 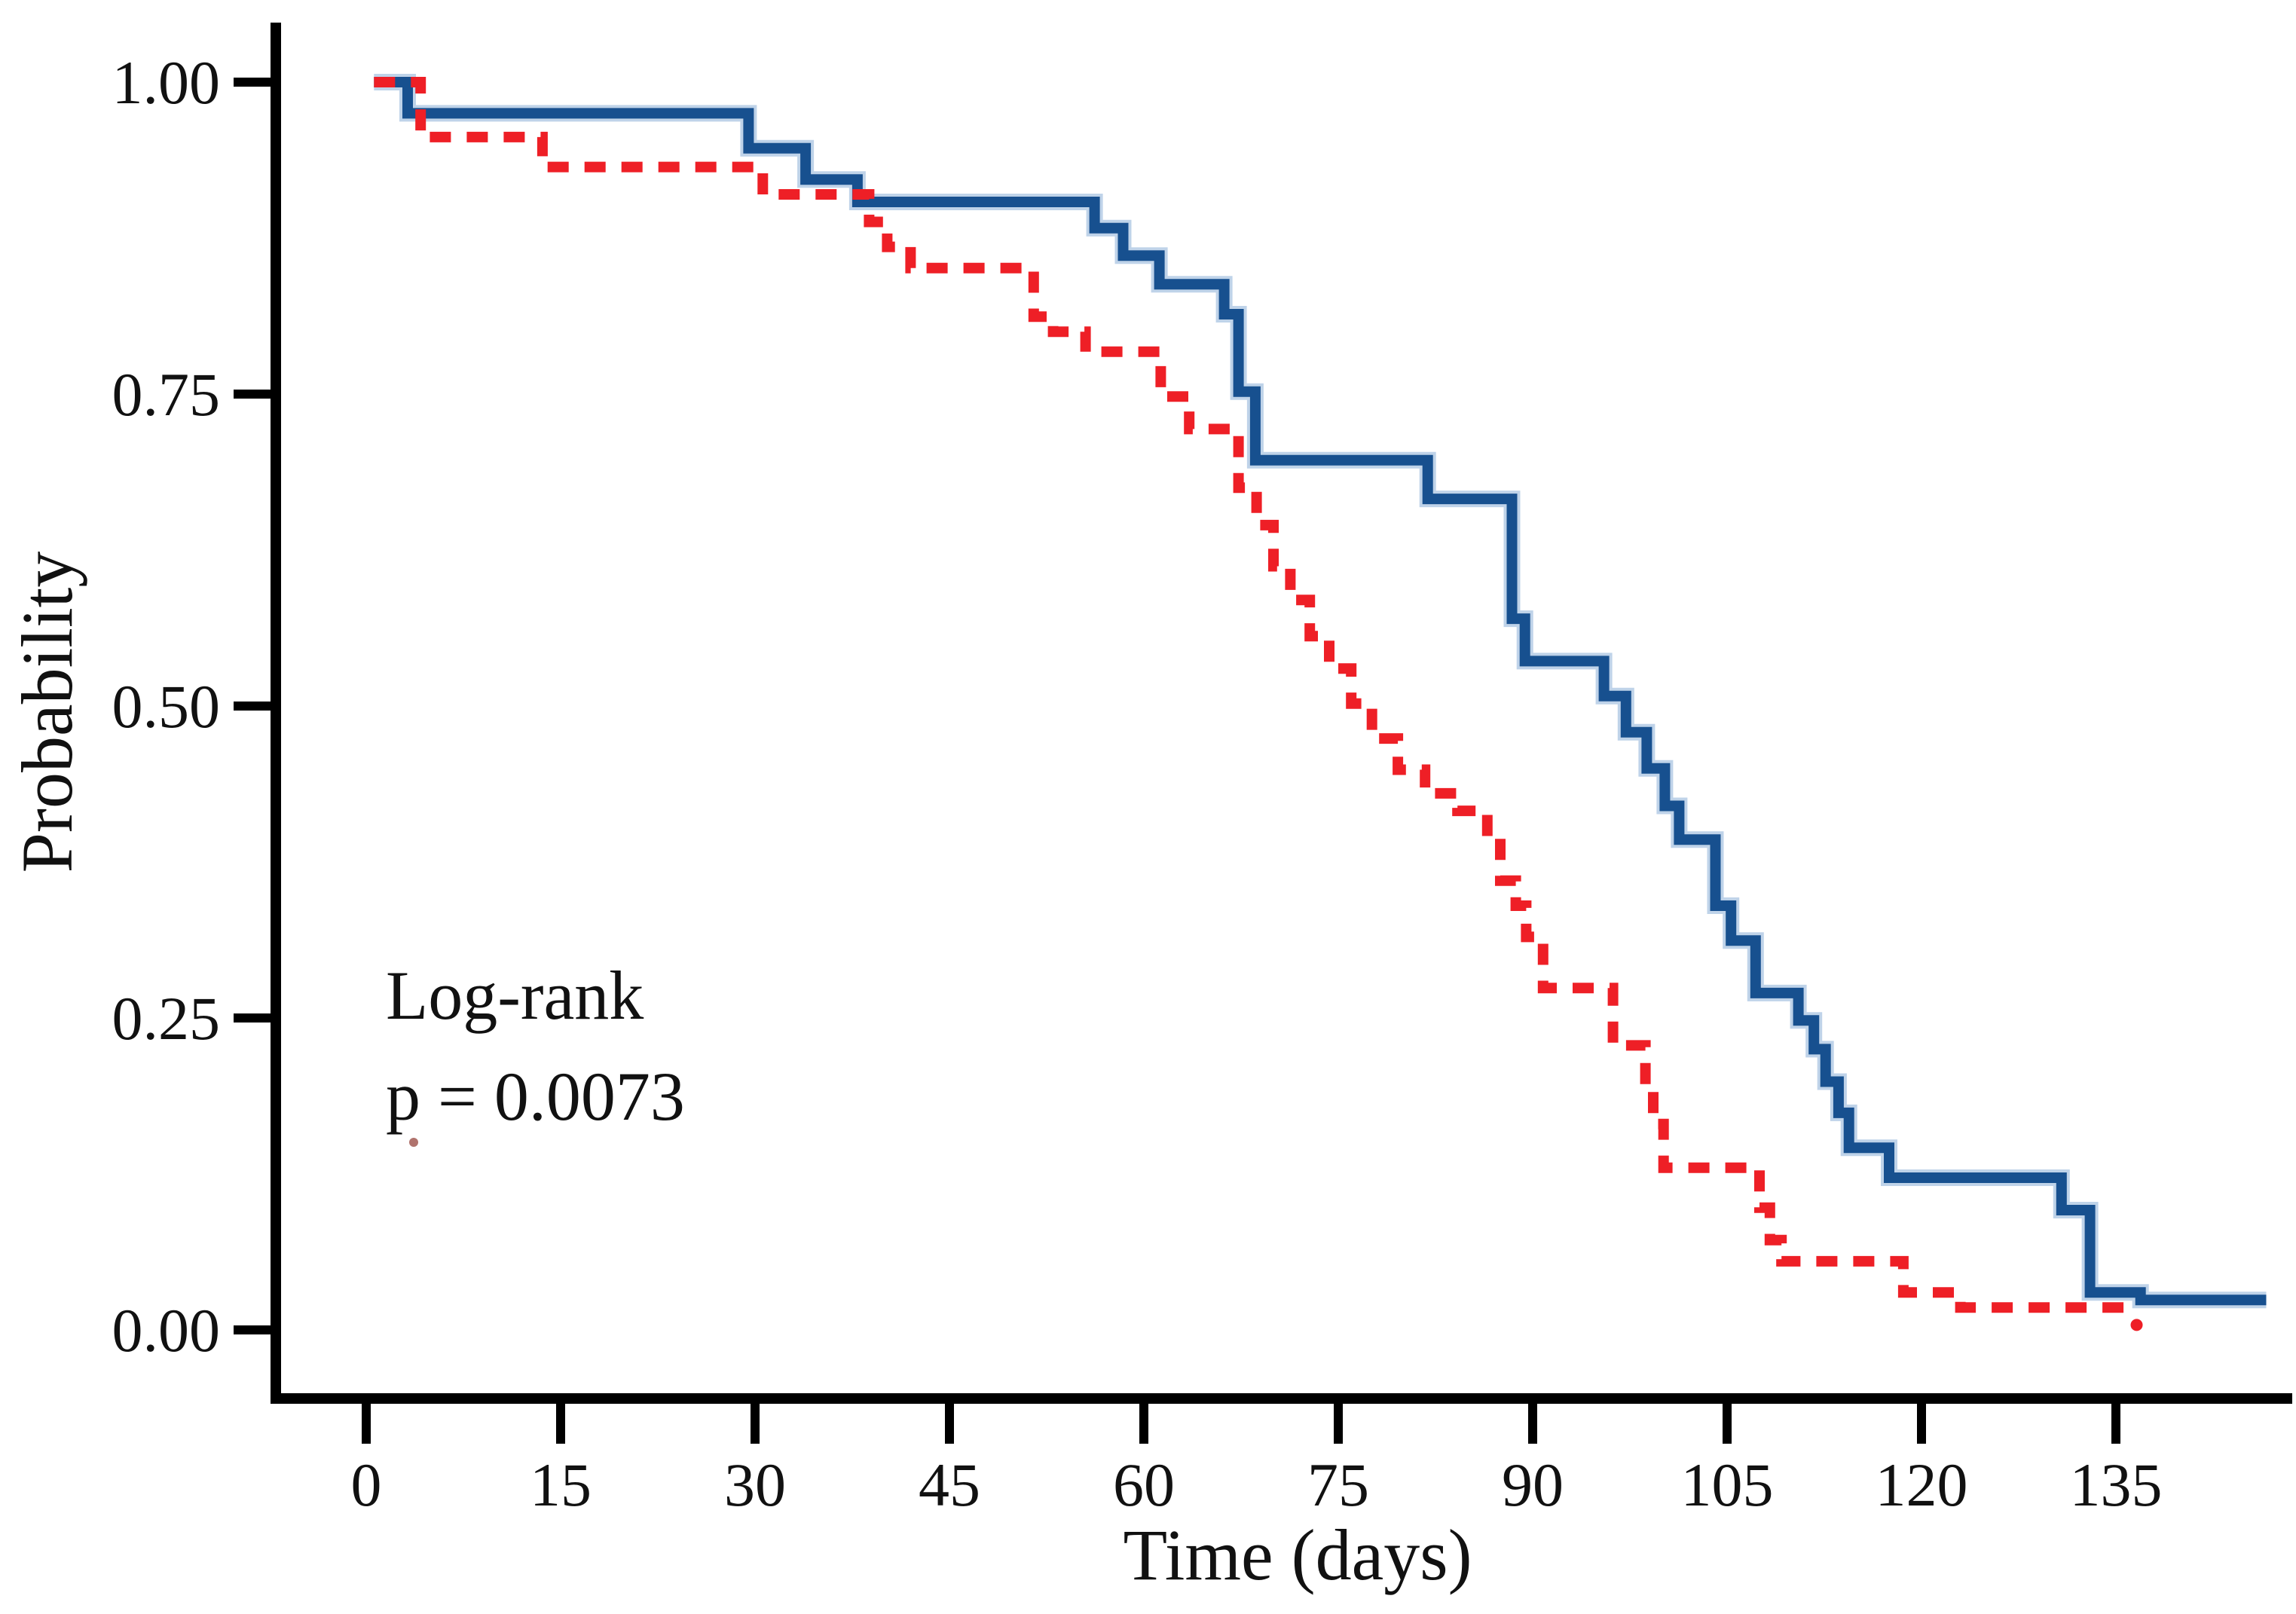 What do you see at coordinates (949, 1484) in the screenshot?
I see `x-tick-label: 45` at bounding box center [949, 1484].